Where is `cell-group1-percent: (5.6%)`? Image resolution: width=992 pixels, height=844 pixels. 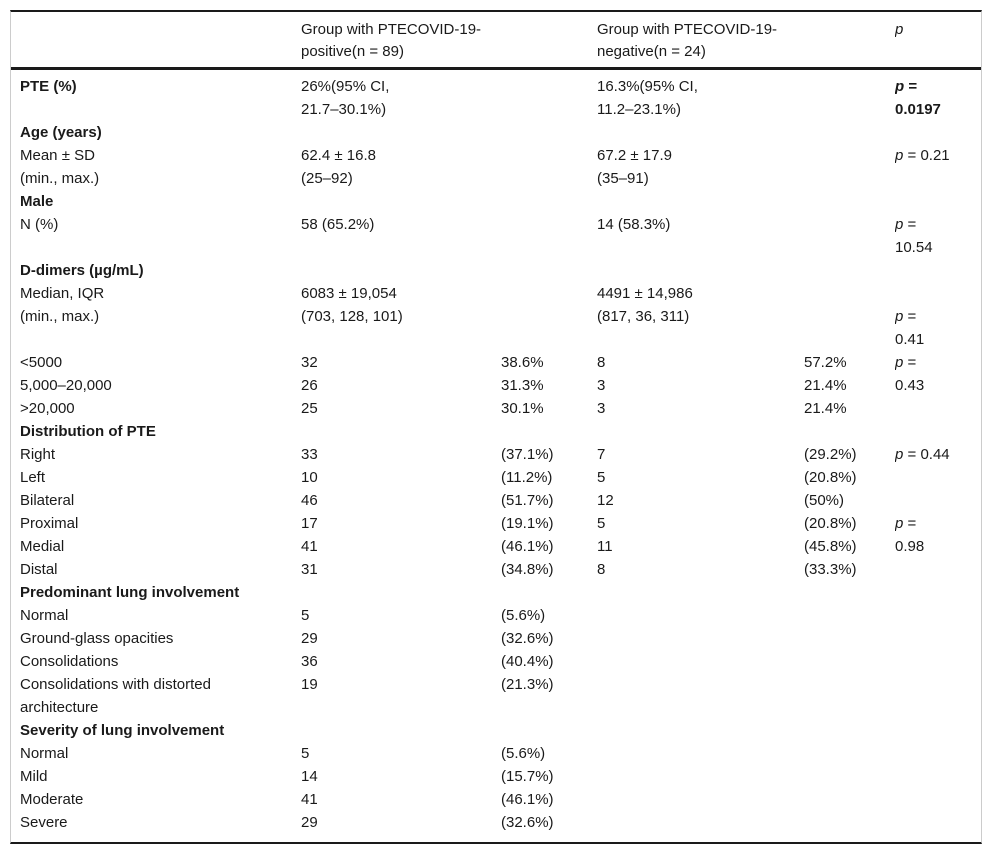
cell-group1-percent: (5.6%) is located at coordinates (523, 615).